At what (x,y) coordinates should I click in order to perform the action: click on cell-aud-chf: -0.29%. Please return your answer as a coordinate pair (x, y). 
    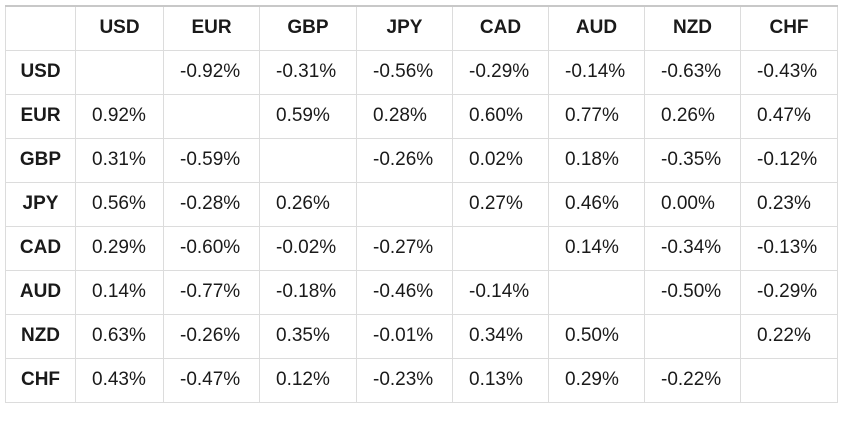
    Looking at the image, I should click on (789, 292).